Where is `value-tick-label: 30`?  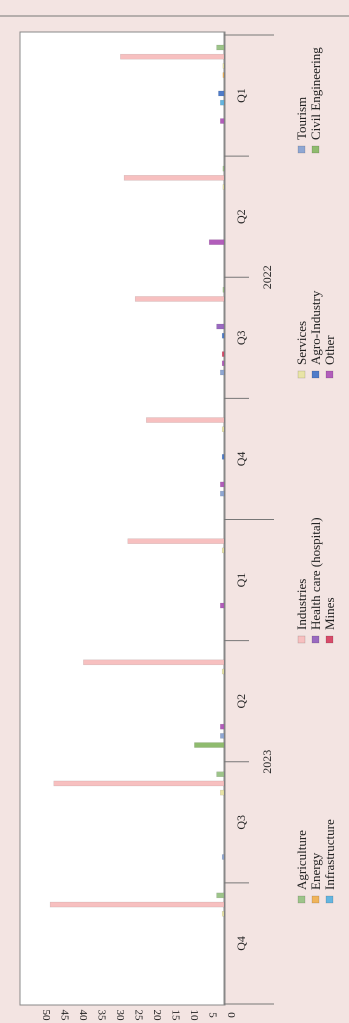 value-tick-label: 30 is located at coordinates (120, 1016).